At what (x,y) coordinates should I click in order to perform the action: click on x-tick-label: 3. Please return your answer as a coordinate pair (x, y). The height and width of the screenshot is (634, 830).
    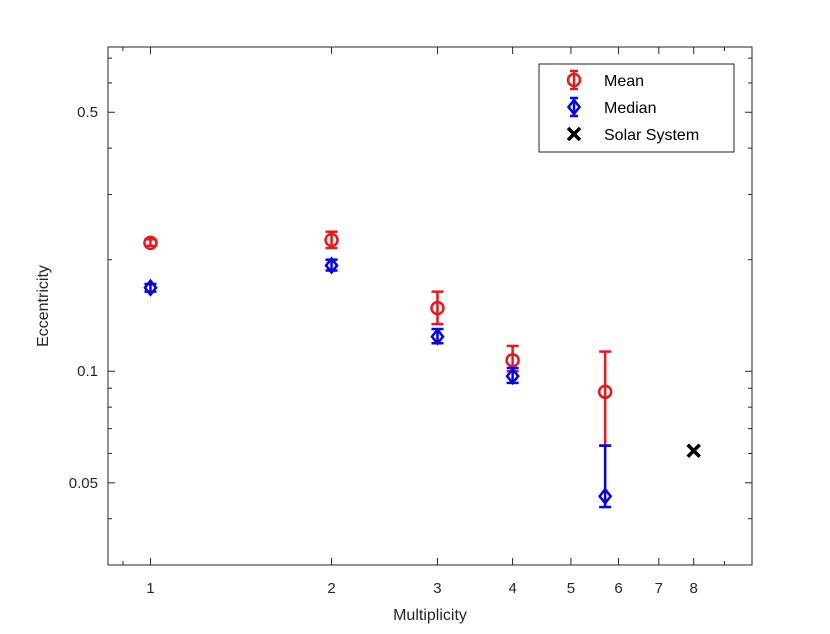
    Looking at the image, I should click on (437, 588).